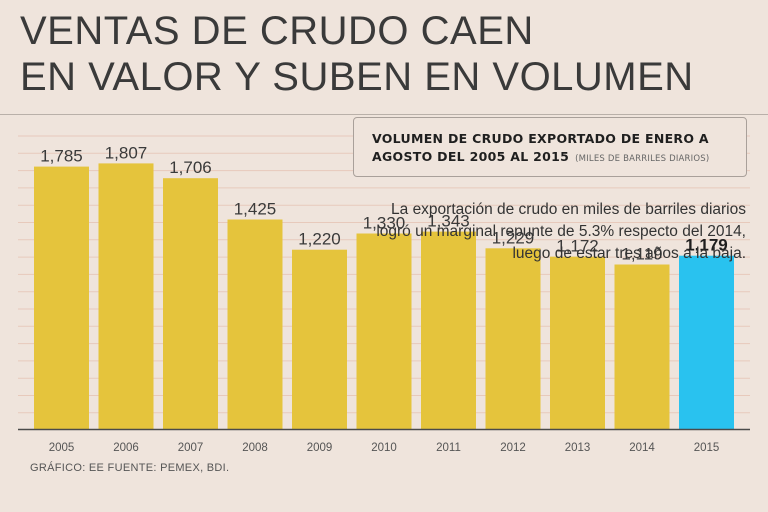 The width and height of the screenshot is (768, 512). I want to click on bar-2006, so click(126, 296).